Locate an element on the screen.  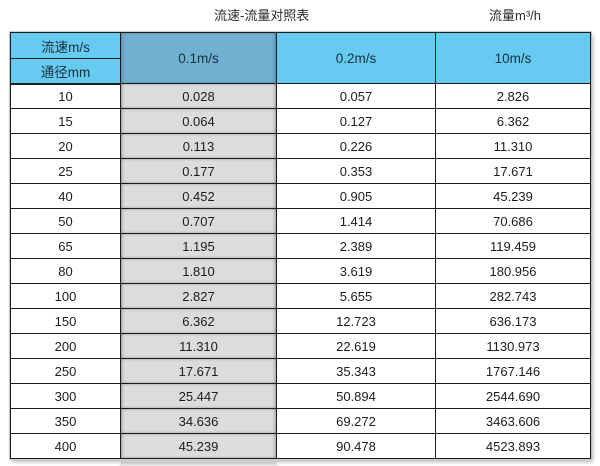
flow-cell-0-2ms: 0.226 is located at coordinates (356, 146).